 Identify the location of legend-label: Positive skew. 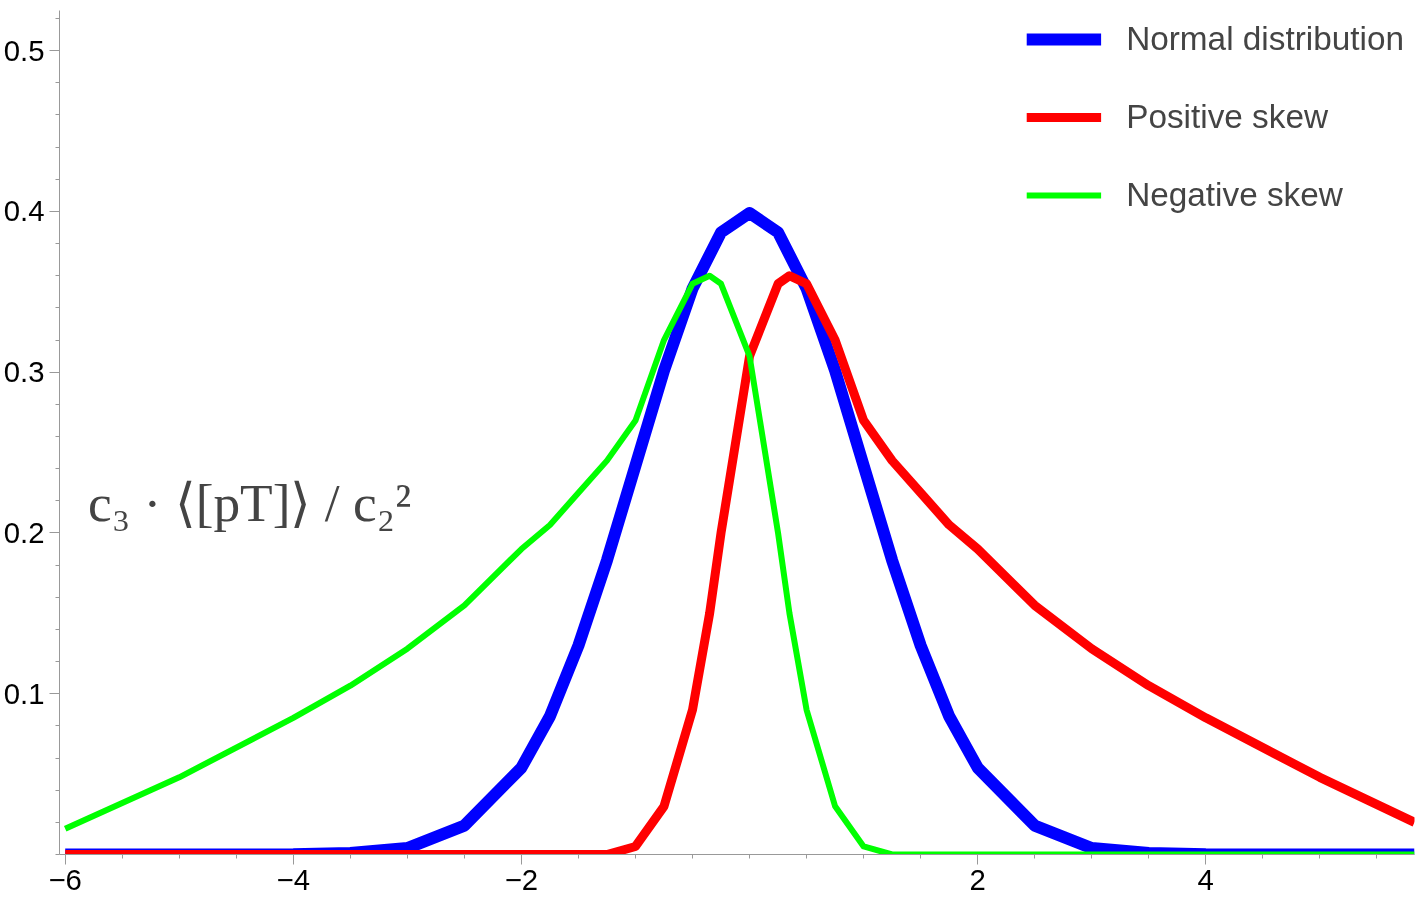
(1227, 117).